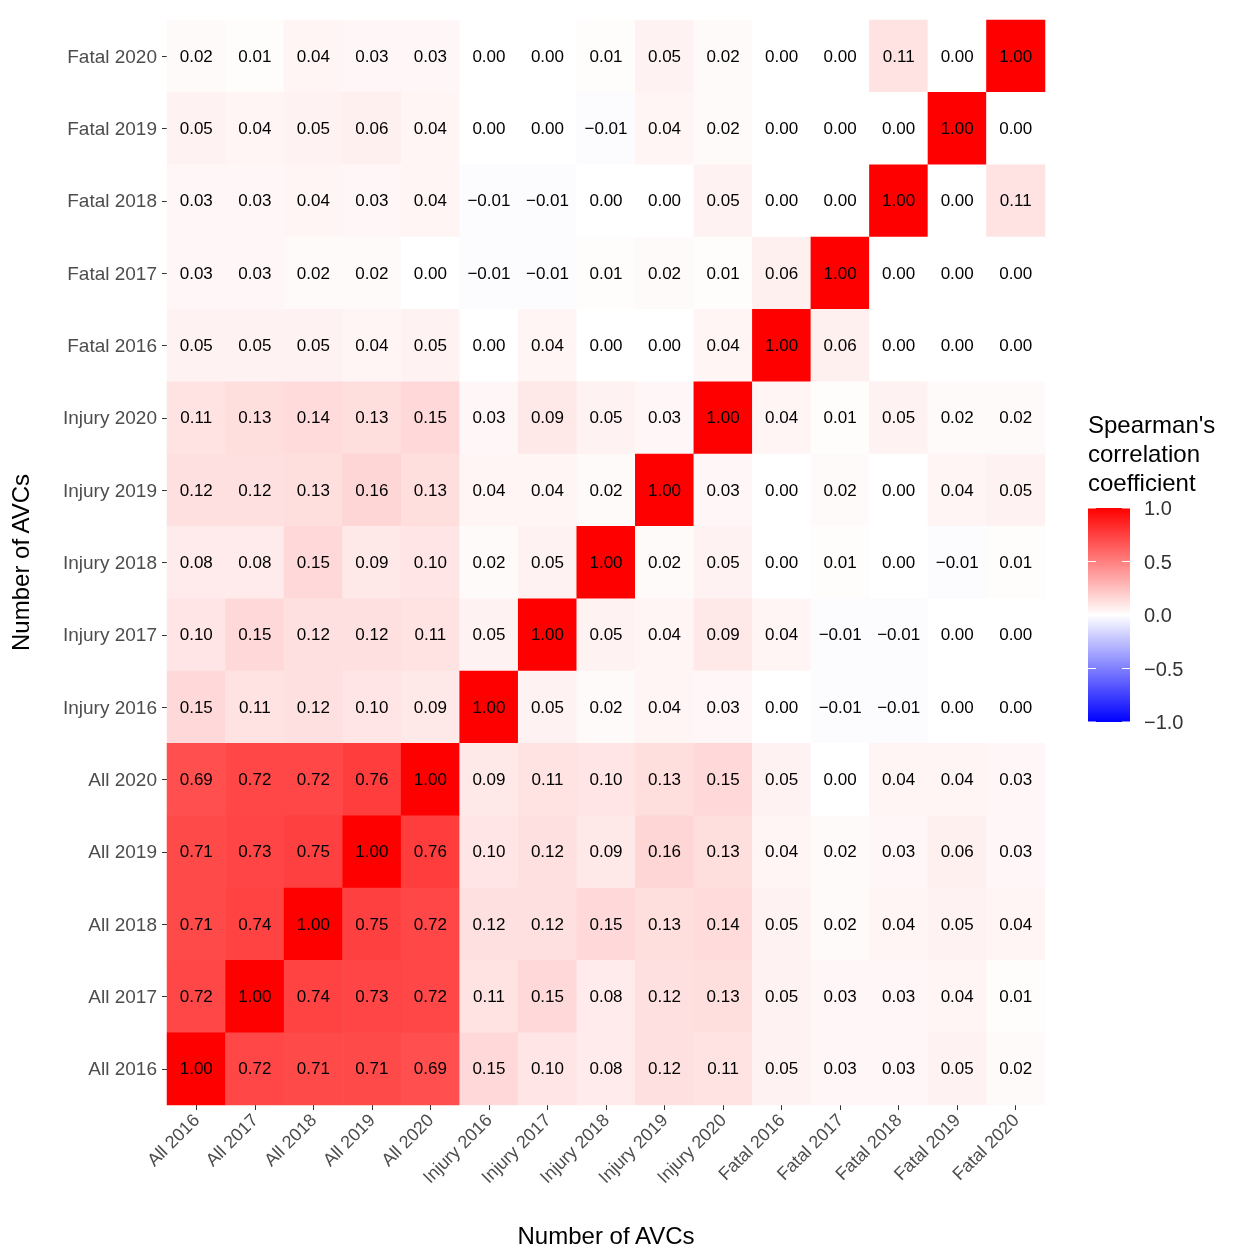  What do you see at coordinates (112, 128) in the screenshot?
I see `y-tick-label: Fatal 2019` at bounding box center [112, 128].